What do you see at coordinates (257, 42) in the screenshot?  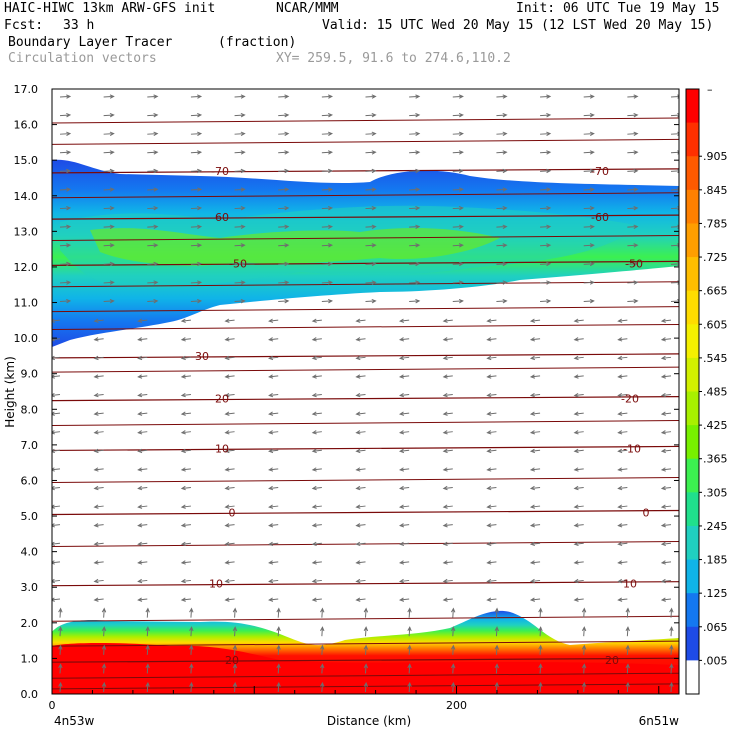 I see `field-units: (fraction)` at bounding box center [257, 42].